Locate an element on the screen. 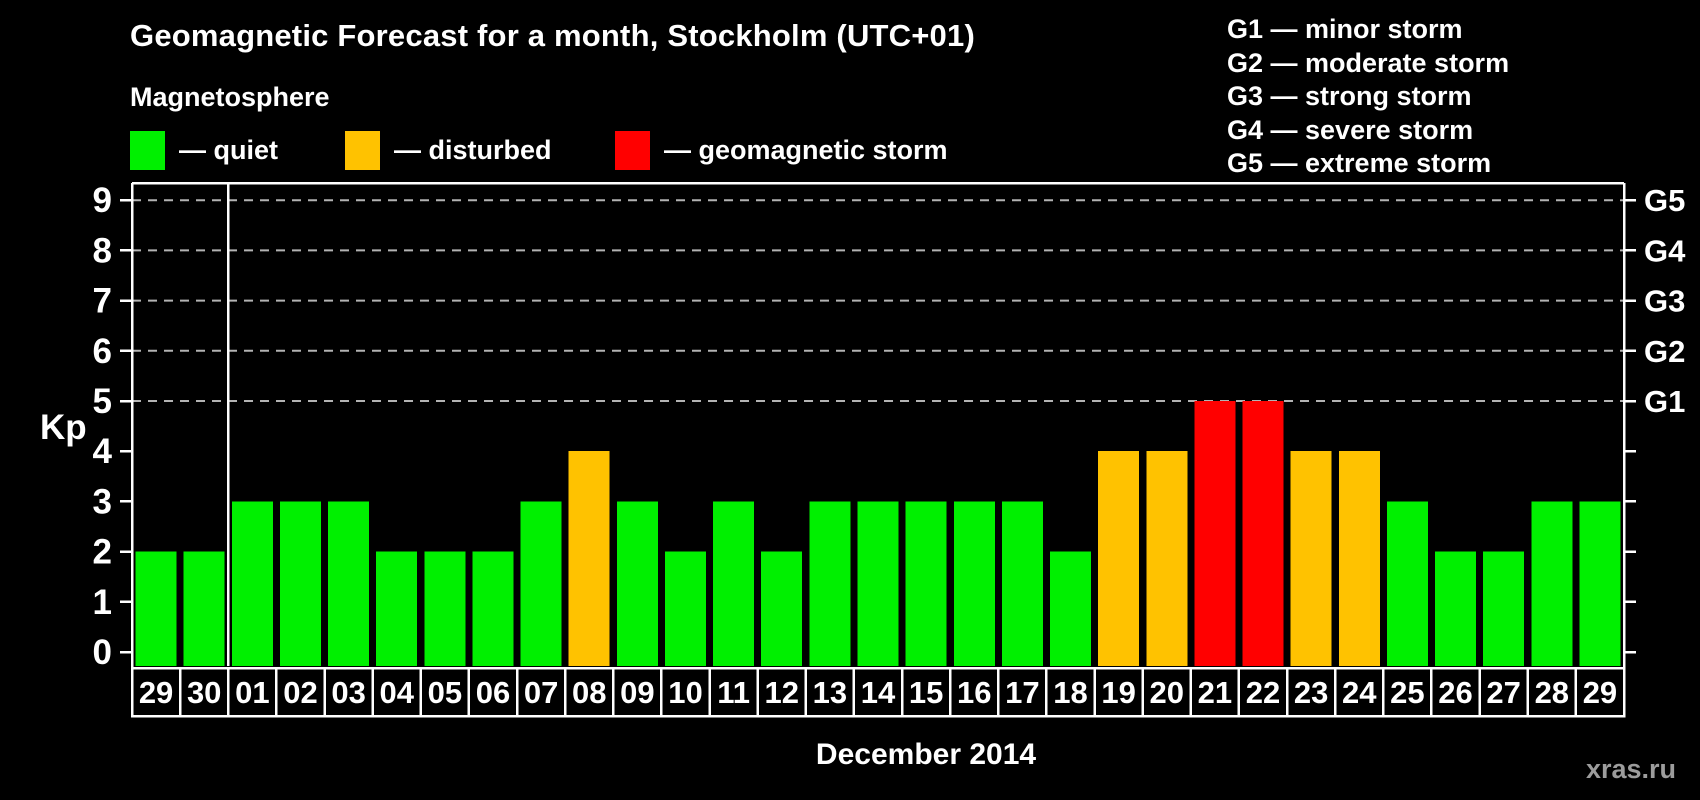  legend-item-quiet: — quiet is located at coordinates (204, 150).